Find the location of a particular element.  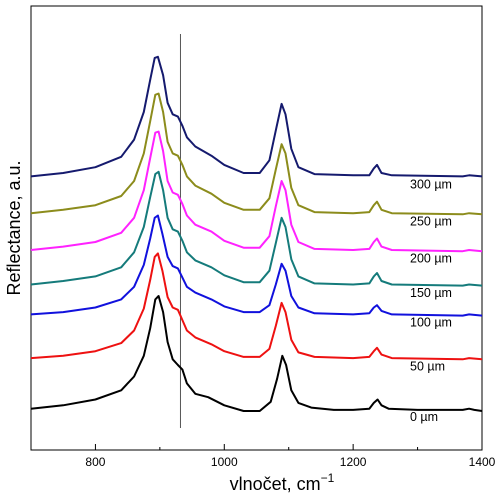

series-label-5: 250 µm is located at coordinates (431, 222).